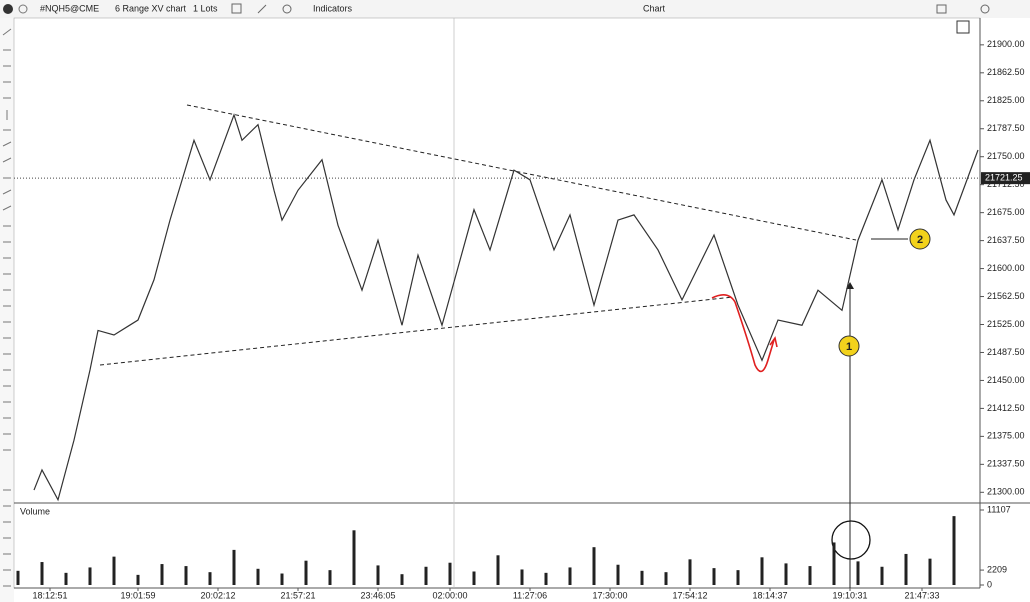 The image size is (1030, 602). I want to click on resistance-trendline, so click(521, 172).